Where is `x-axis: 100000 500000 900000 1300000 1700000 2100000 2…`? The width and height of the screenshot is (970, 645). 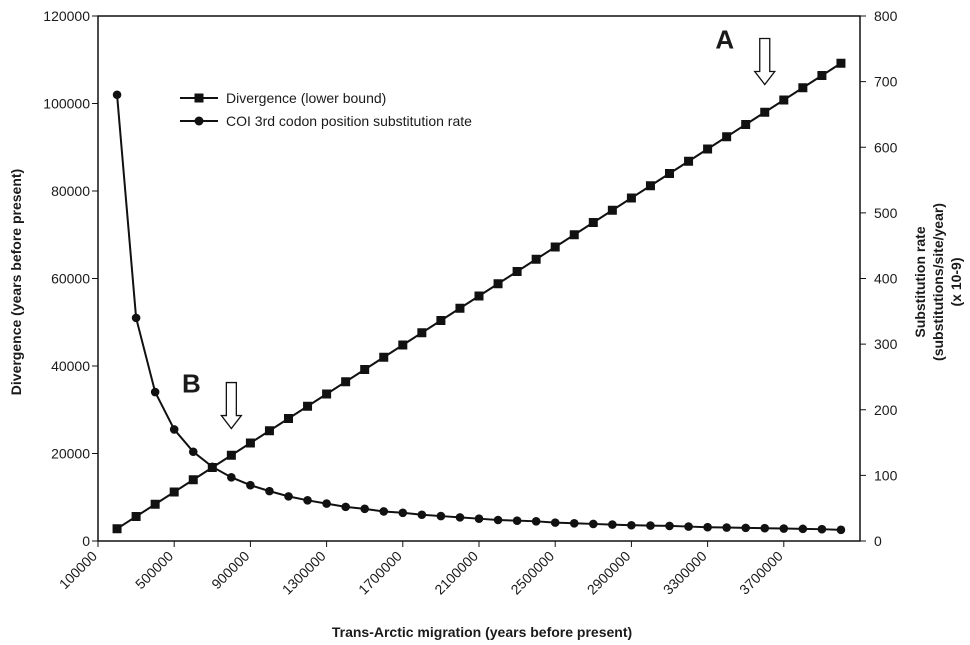
x-axis: 100000 500000 900000 1300000 1700000 2100000 2… is located at coordinates (421, 569).